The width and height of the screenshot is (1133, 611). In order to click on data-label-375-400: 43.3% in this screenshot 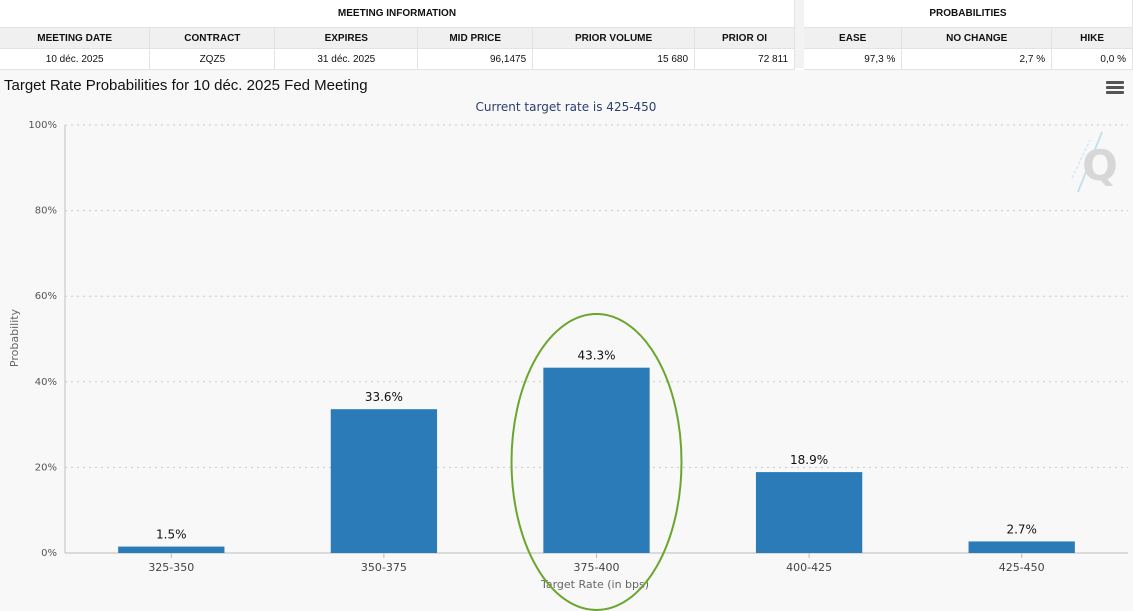, I will do `click(596, 356)`.